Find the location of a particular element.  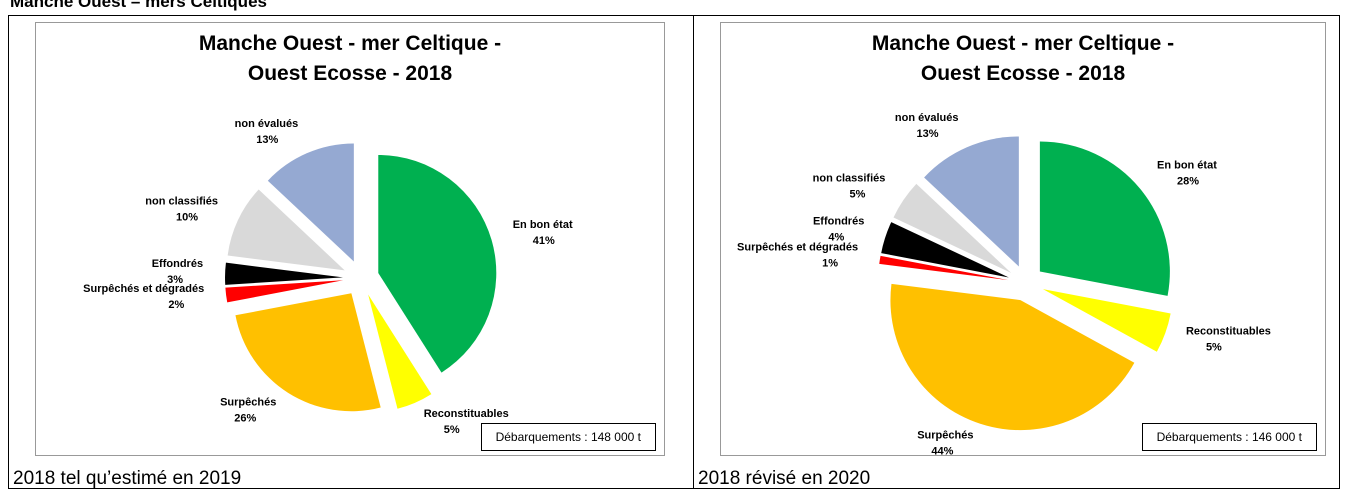

caption: 2018 tel qu’estimé en 2019 is located at coordinates (127, 478).